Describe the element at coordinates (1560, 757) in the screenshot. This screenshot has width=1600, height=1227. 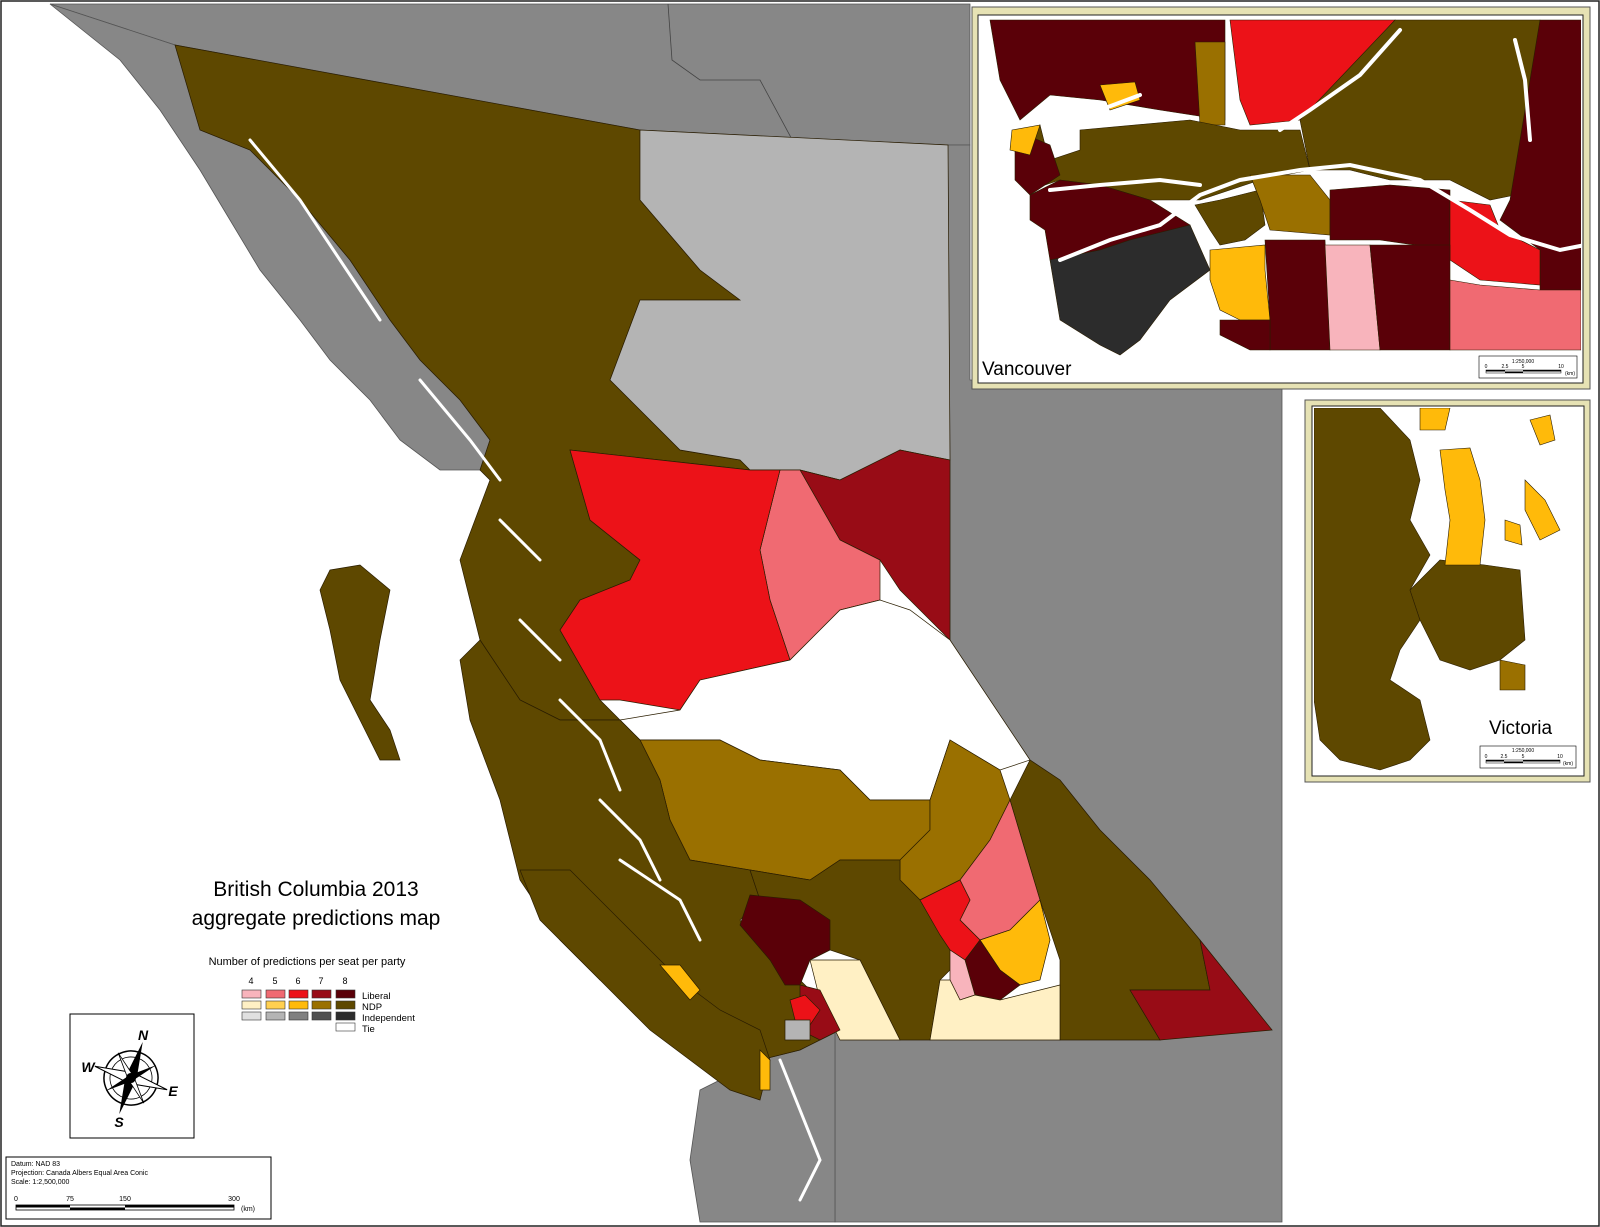
I see `victoria-scale-tick-10: 10` at that location.